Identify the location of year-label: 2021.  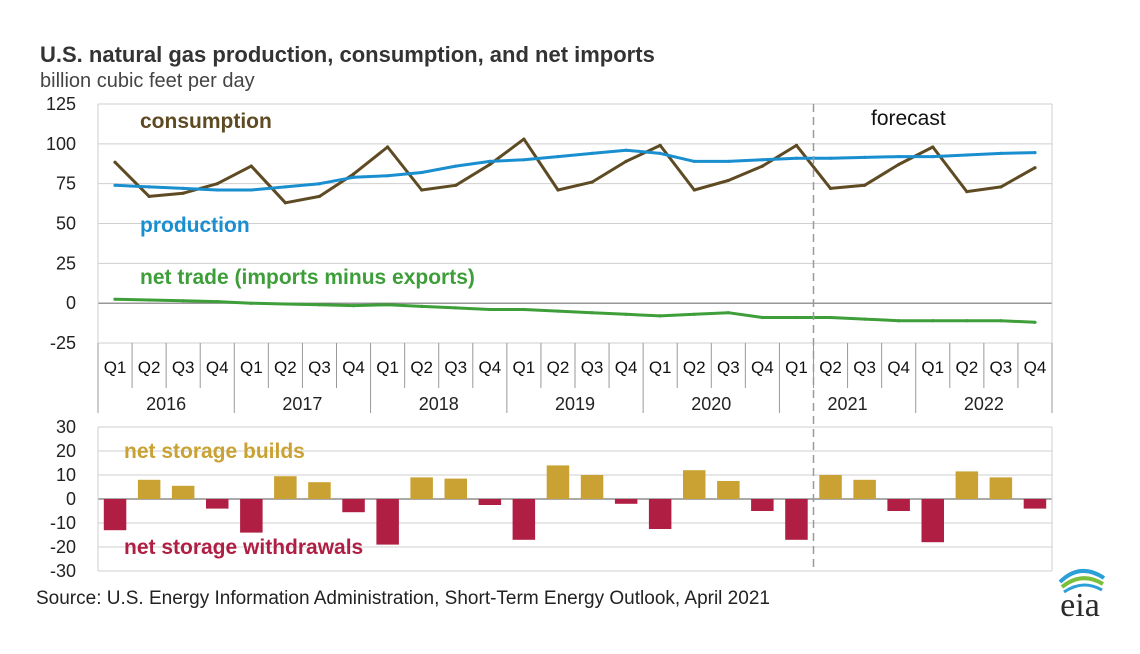
(848, 404).